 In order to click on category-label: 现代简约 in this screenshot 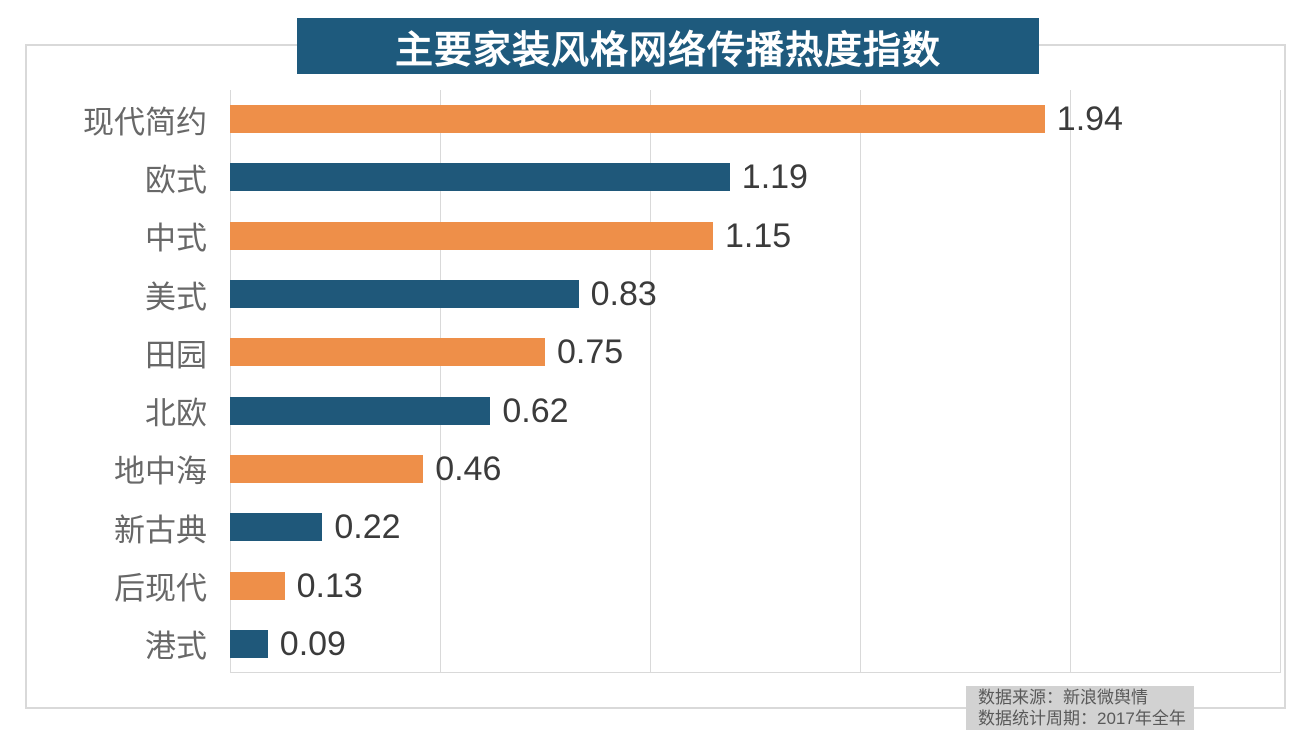, I will do `click(145, 122)`.